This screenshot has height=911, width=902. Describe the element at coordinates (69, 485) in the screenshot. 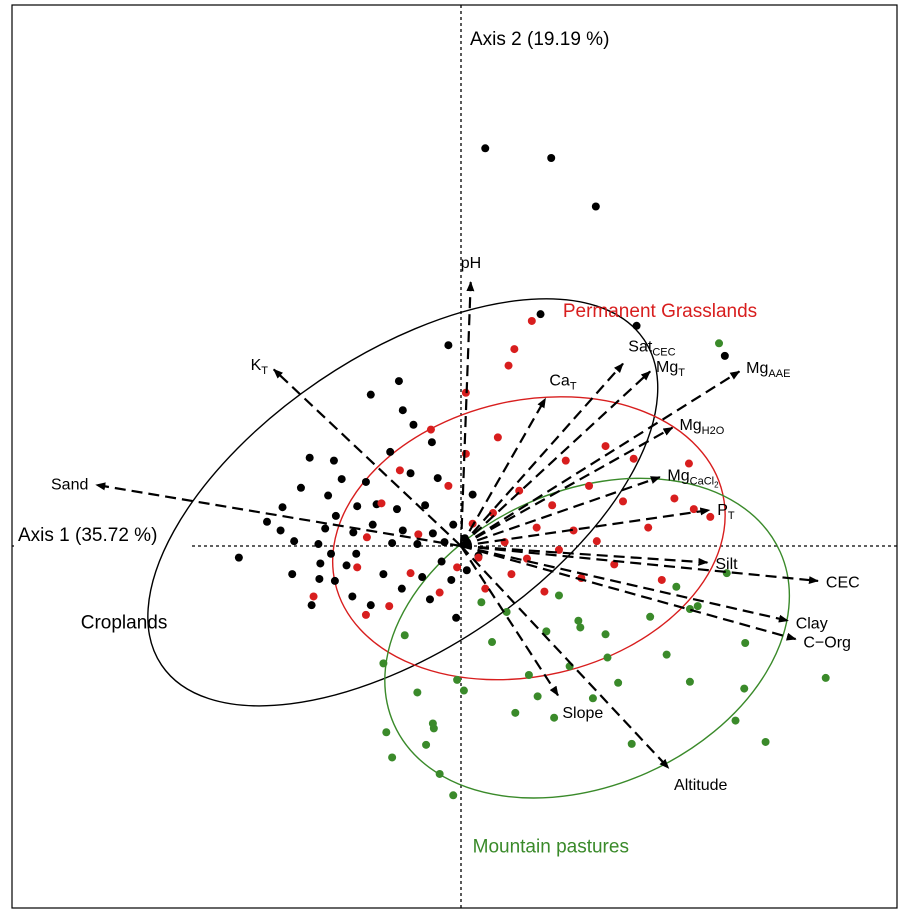

I see `vector-label-sand: Sand` at that location.